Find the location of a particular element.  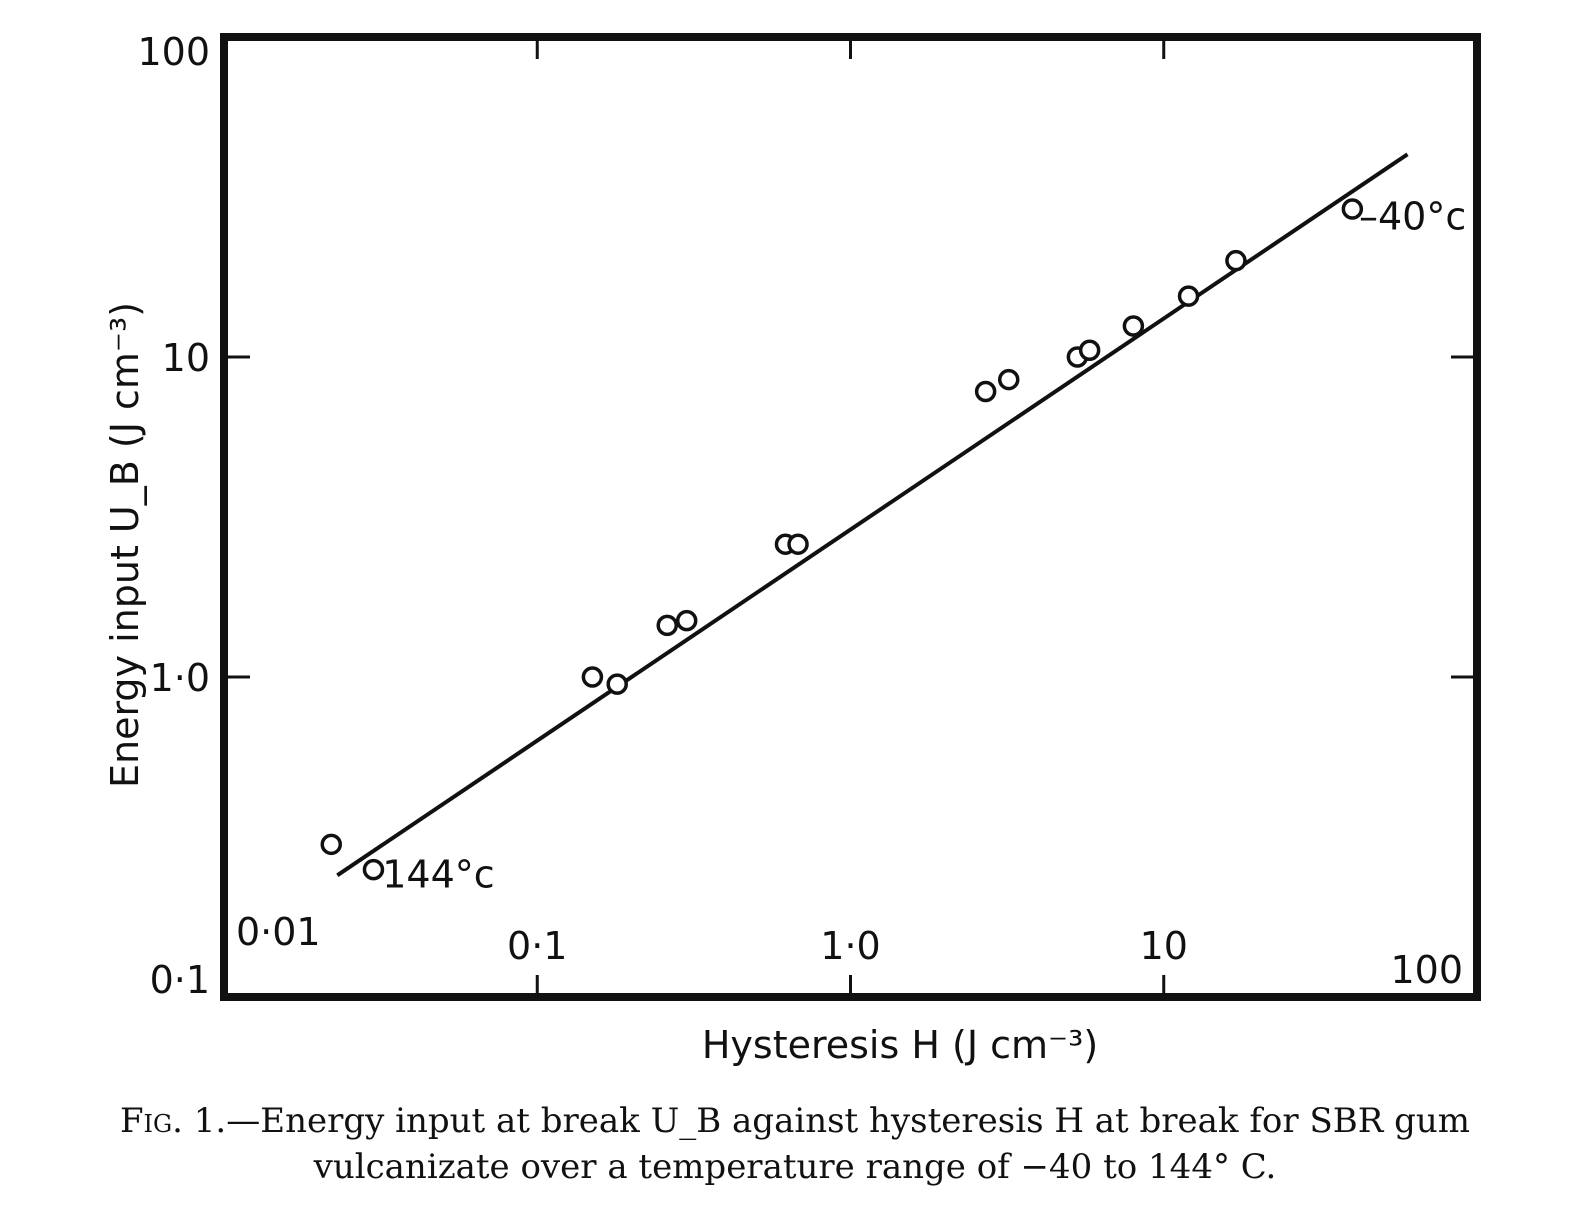

y-axis-label: Energy input U_B (J cm⁻³) is located at coordinates (125, 545).